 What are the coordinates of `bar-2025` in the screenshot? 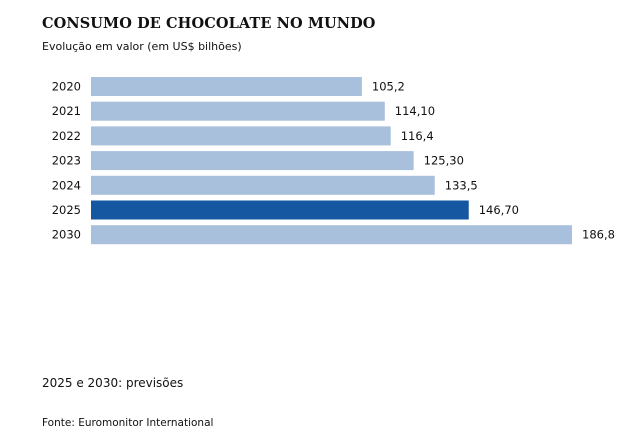 It's located at (280, 210).